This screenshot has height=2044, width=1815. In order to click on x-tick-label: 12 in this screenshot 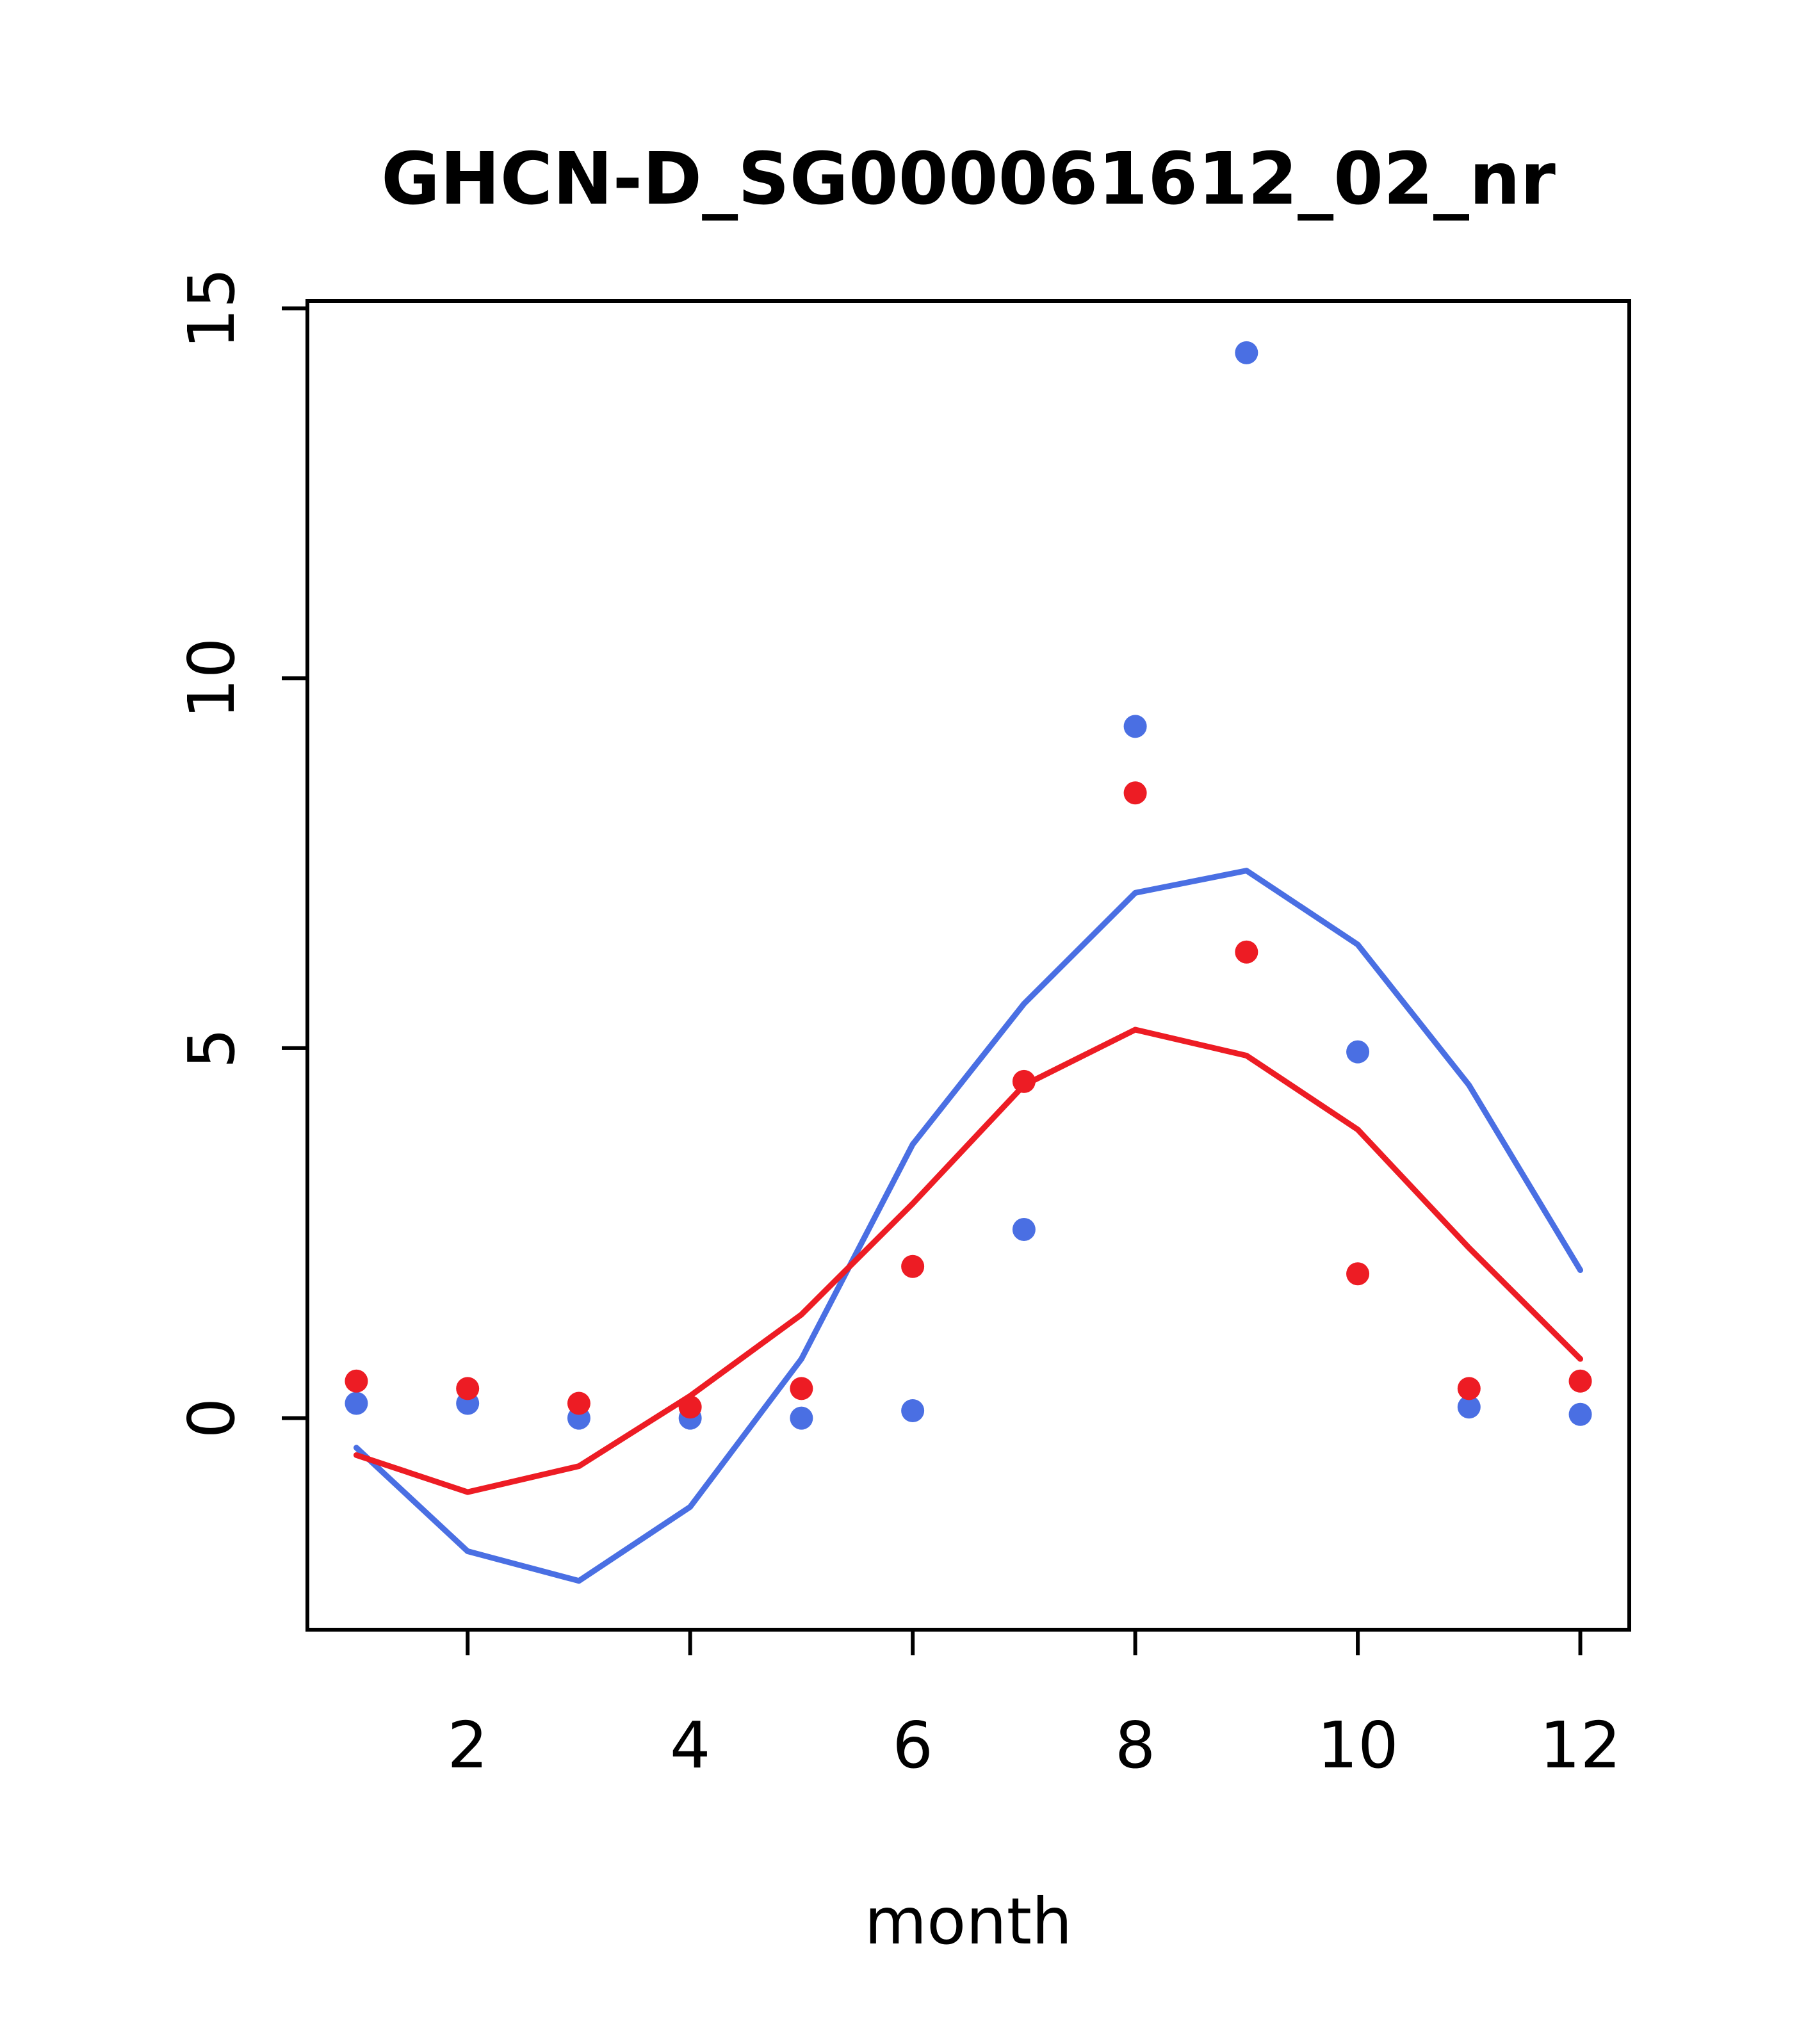, I will do `click(1580, 1745)`.